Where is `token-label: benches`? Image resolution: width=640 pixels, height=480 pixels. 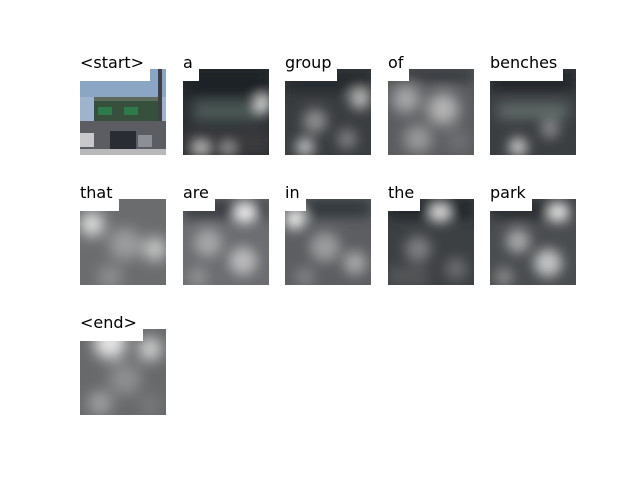 token-label: benches is located at coordinates (527, 67).